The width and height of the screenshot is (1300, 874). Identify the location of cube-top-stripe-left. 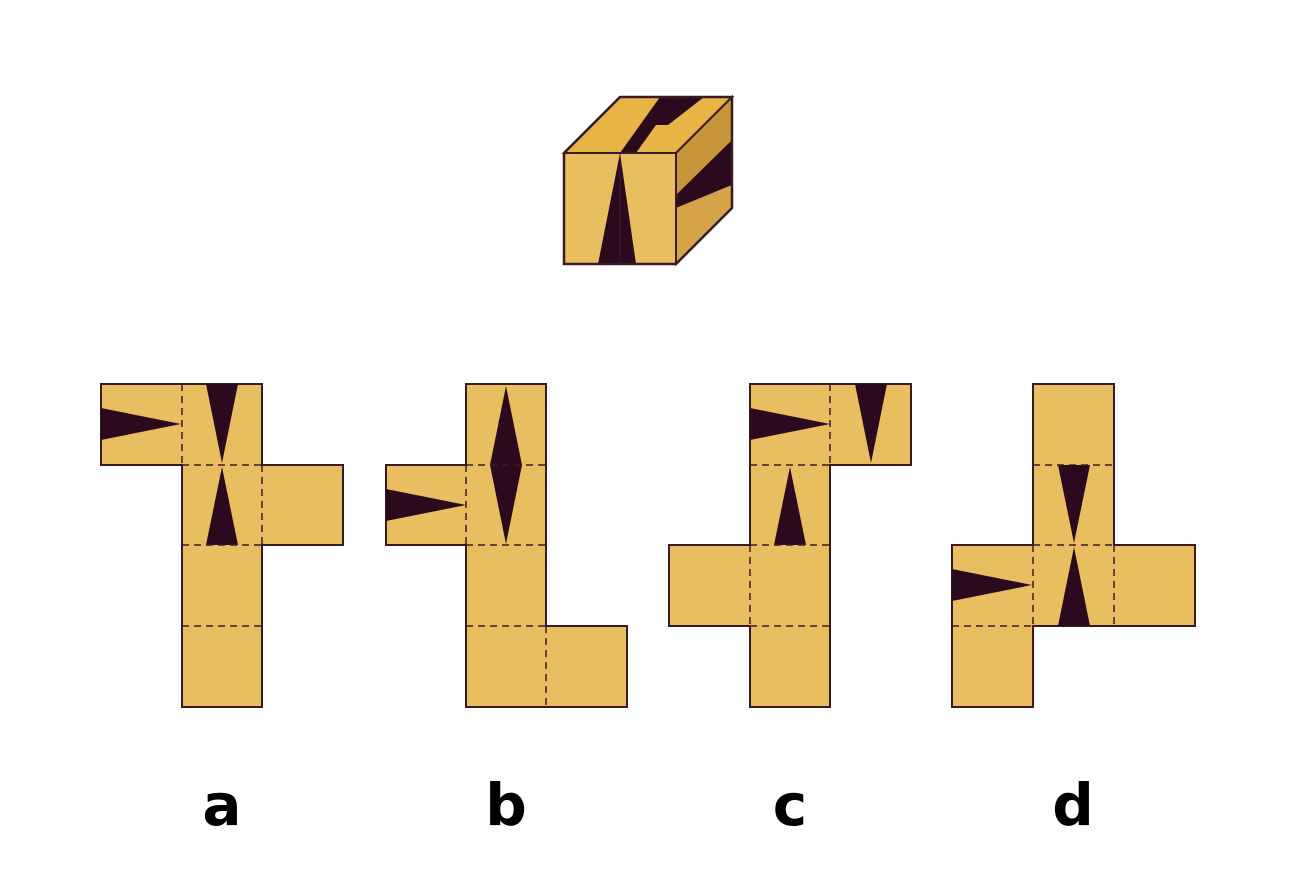
(648, 125).